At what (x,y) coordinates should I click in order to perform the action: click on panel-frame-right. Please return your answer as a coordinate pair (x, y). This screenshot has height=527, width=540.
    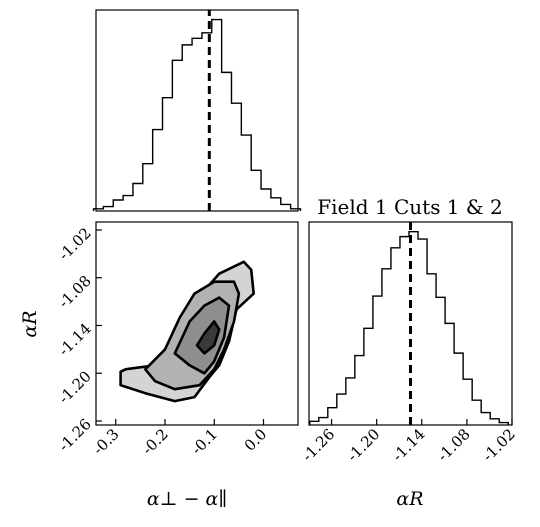
    Looking at the image, I should click on (410, 323).